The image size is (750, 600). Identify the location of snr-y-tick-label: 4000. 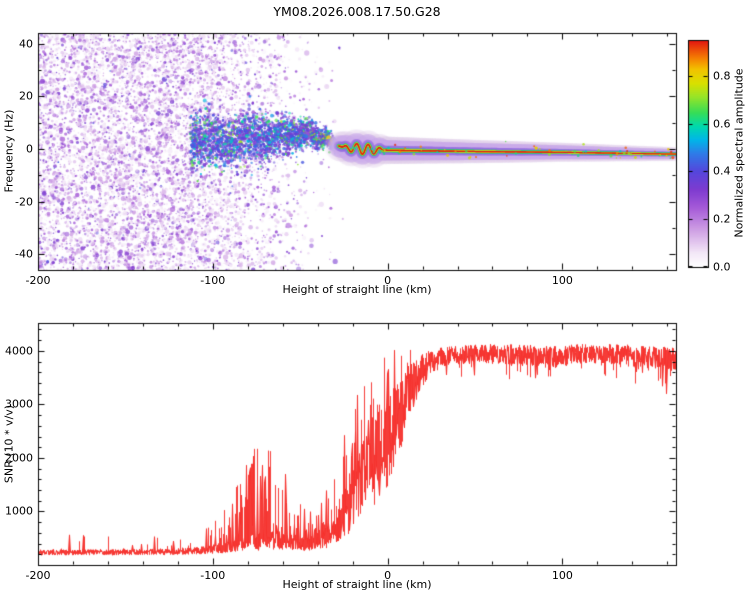
(19, 351).